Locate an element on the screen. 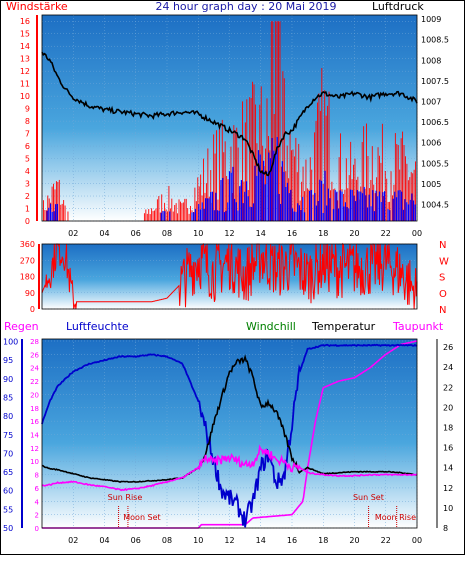 The height and width of the screenshot is (566, 470). y-left-tick-label: 11 is located at coordinates (25, 84).